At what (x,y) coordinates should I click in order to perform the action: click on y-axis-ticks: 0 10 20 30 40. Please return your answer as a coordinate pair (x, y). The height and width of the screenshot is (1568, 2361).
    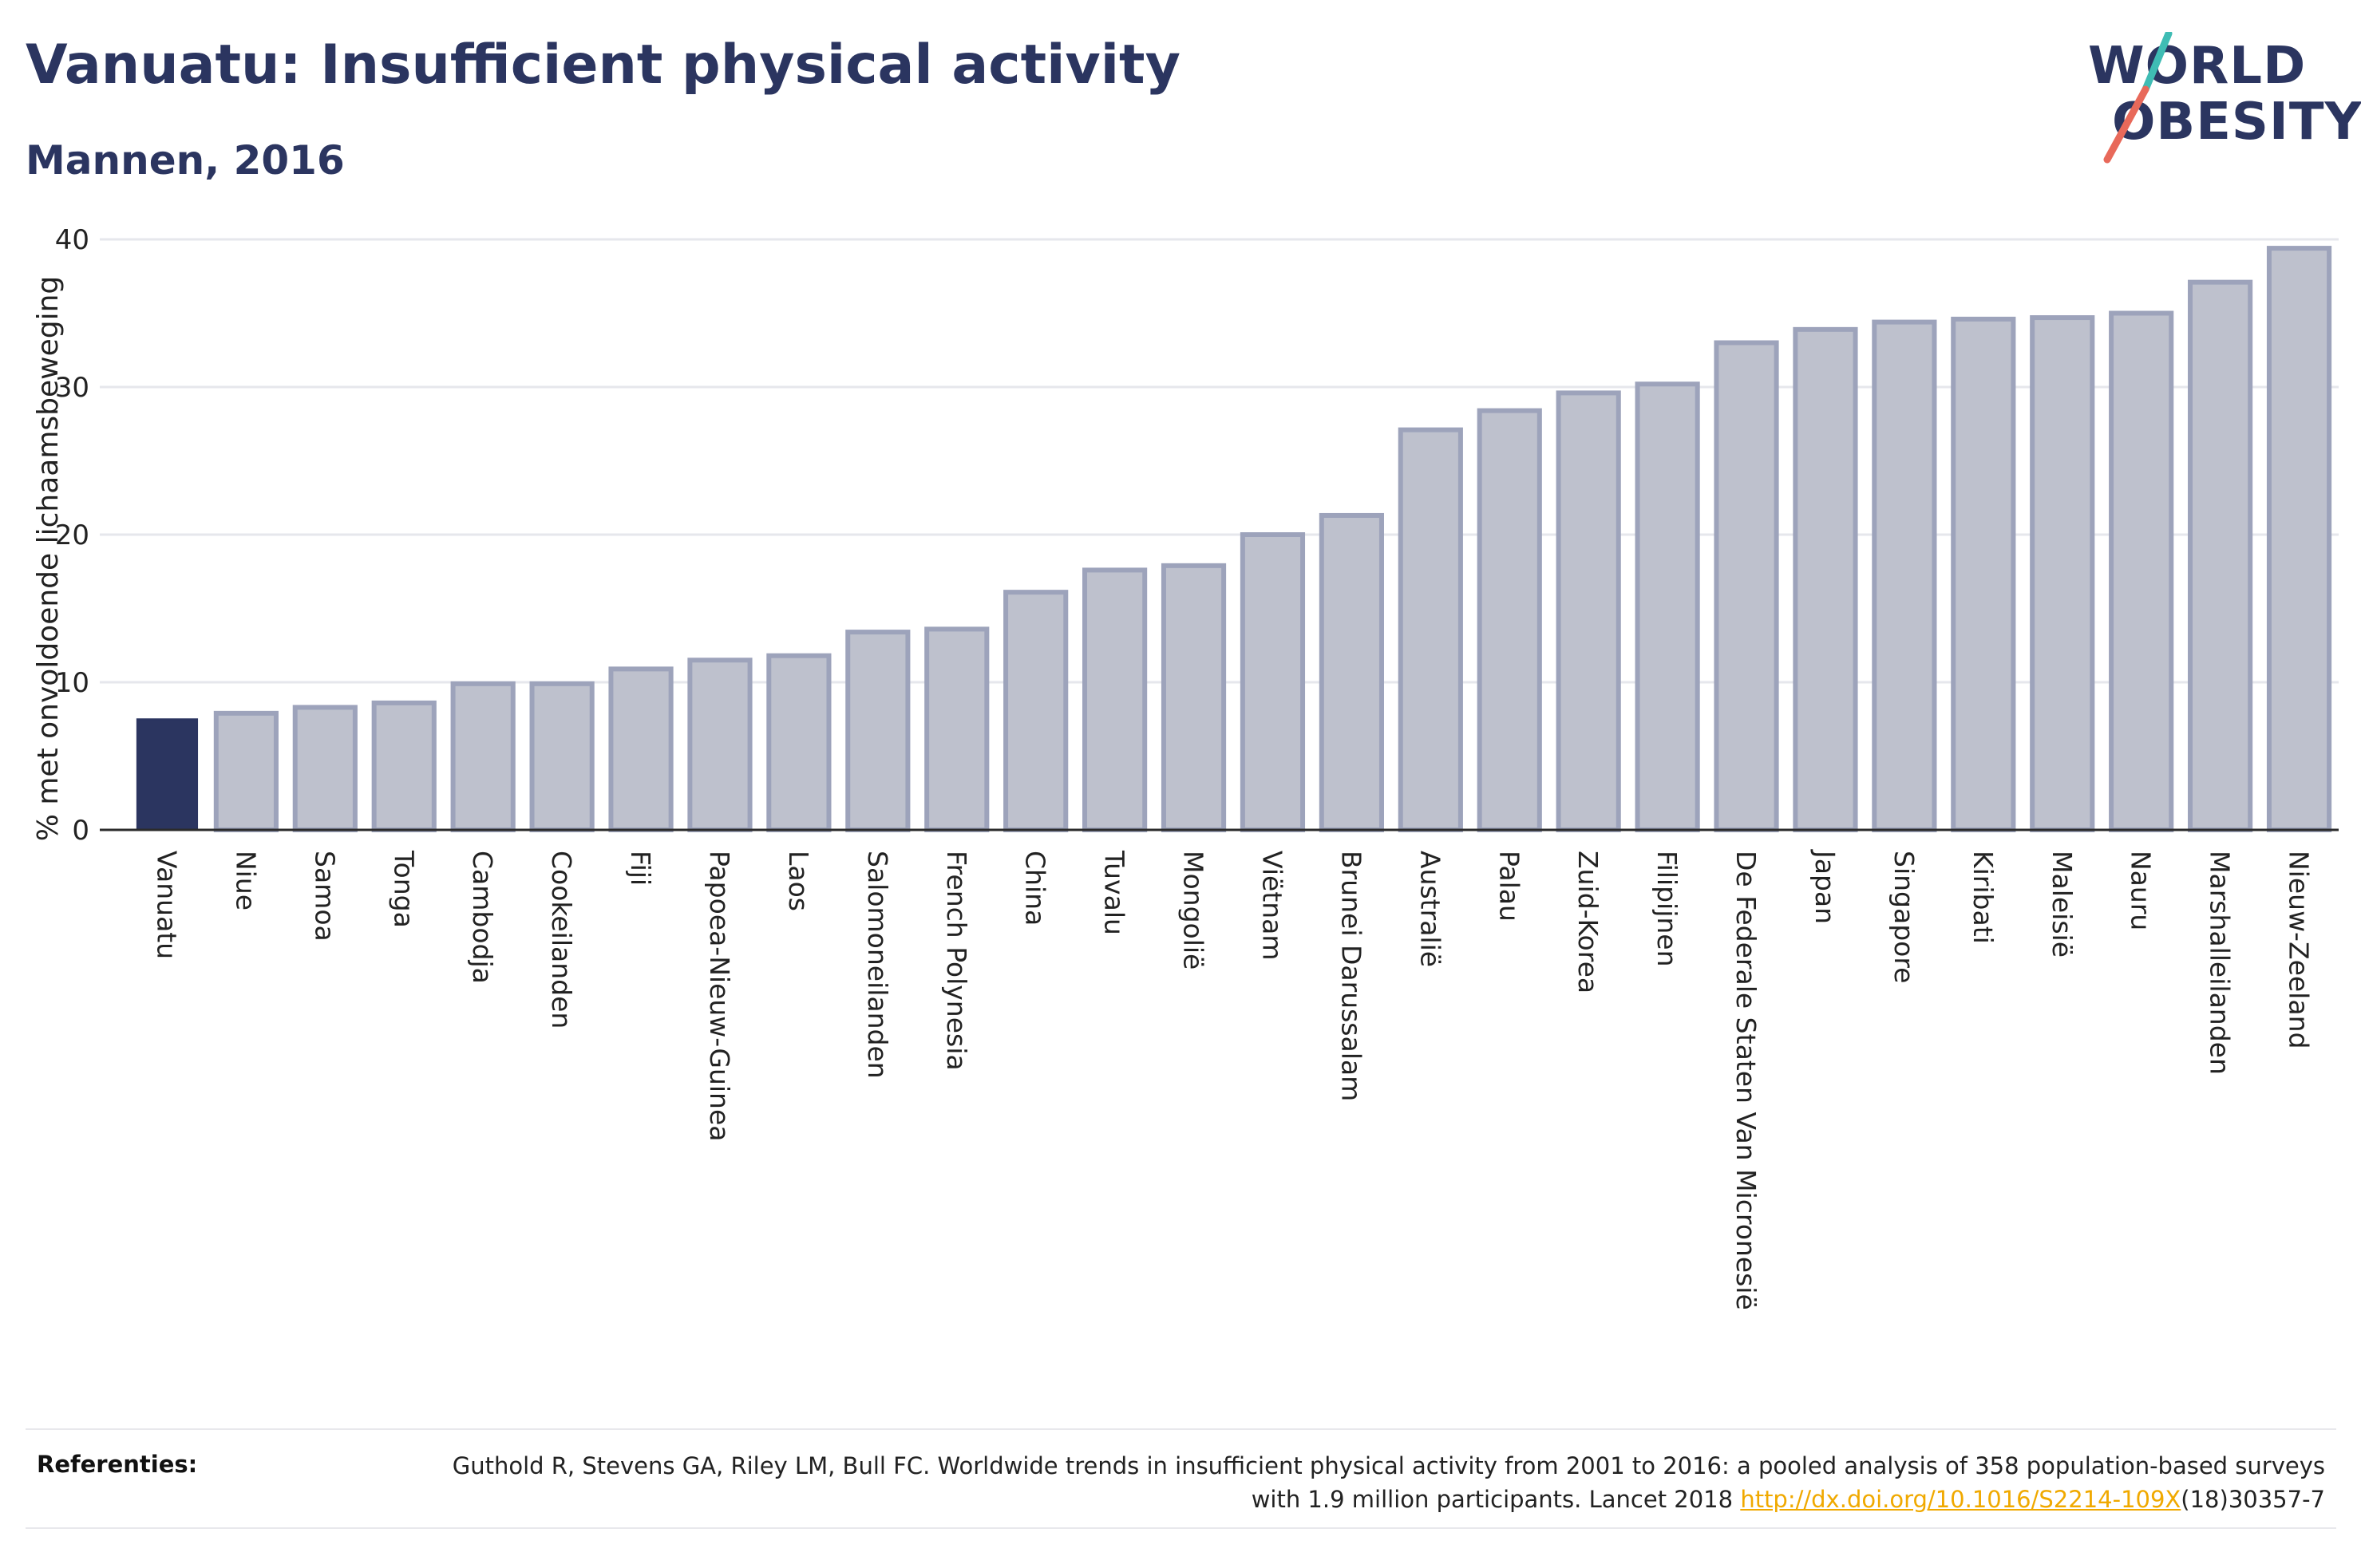
    Looking at the image, I should click on (72, 535).